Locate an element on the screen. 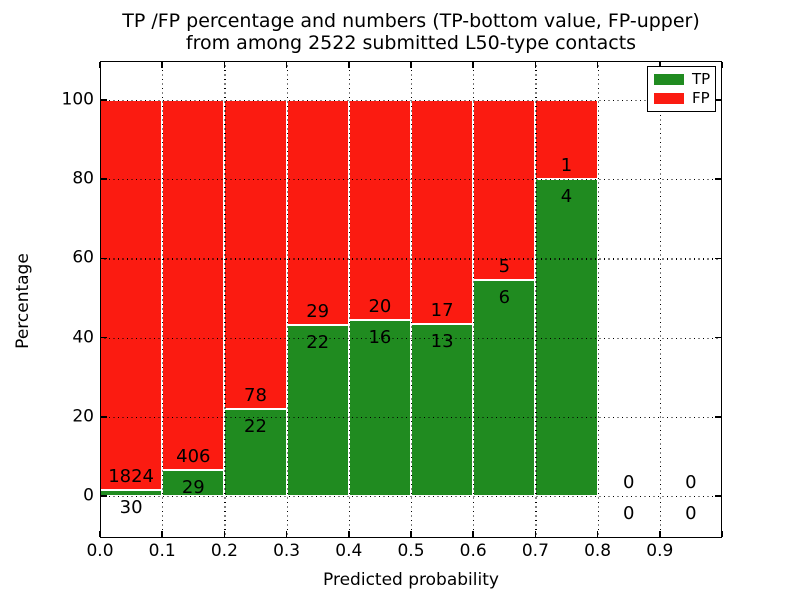 This screenshot has height=600, width=800. x-tick-label: 0.1 is located at coordinates (162, 551).